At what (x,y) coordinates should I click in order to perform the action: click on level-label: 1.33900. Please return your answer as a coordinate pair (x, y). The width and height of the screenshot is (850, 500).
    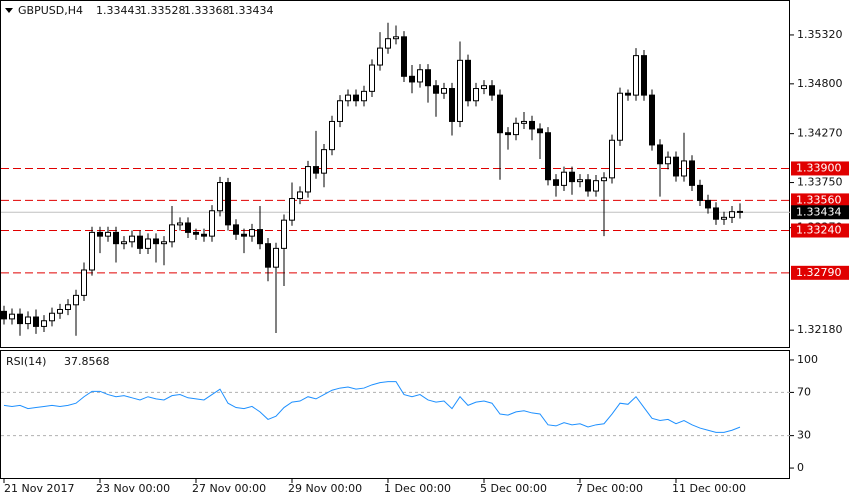
    Looking at the image, I should click on (819, 167).